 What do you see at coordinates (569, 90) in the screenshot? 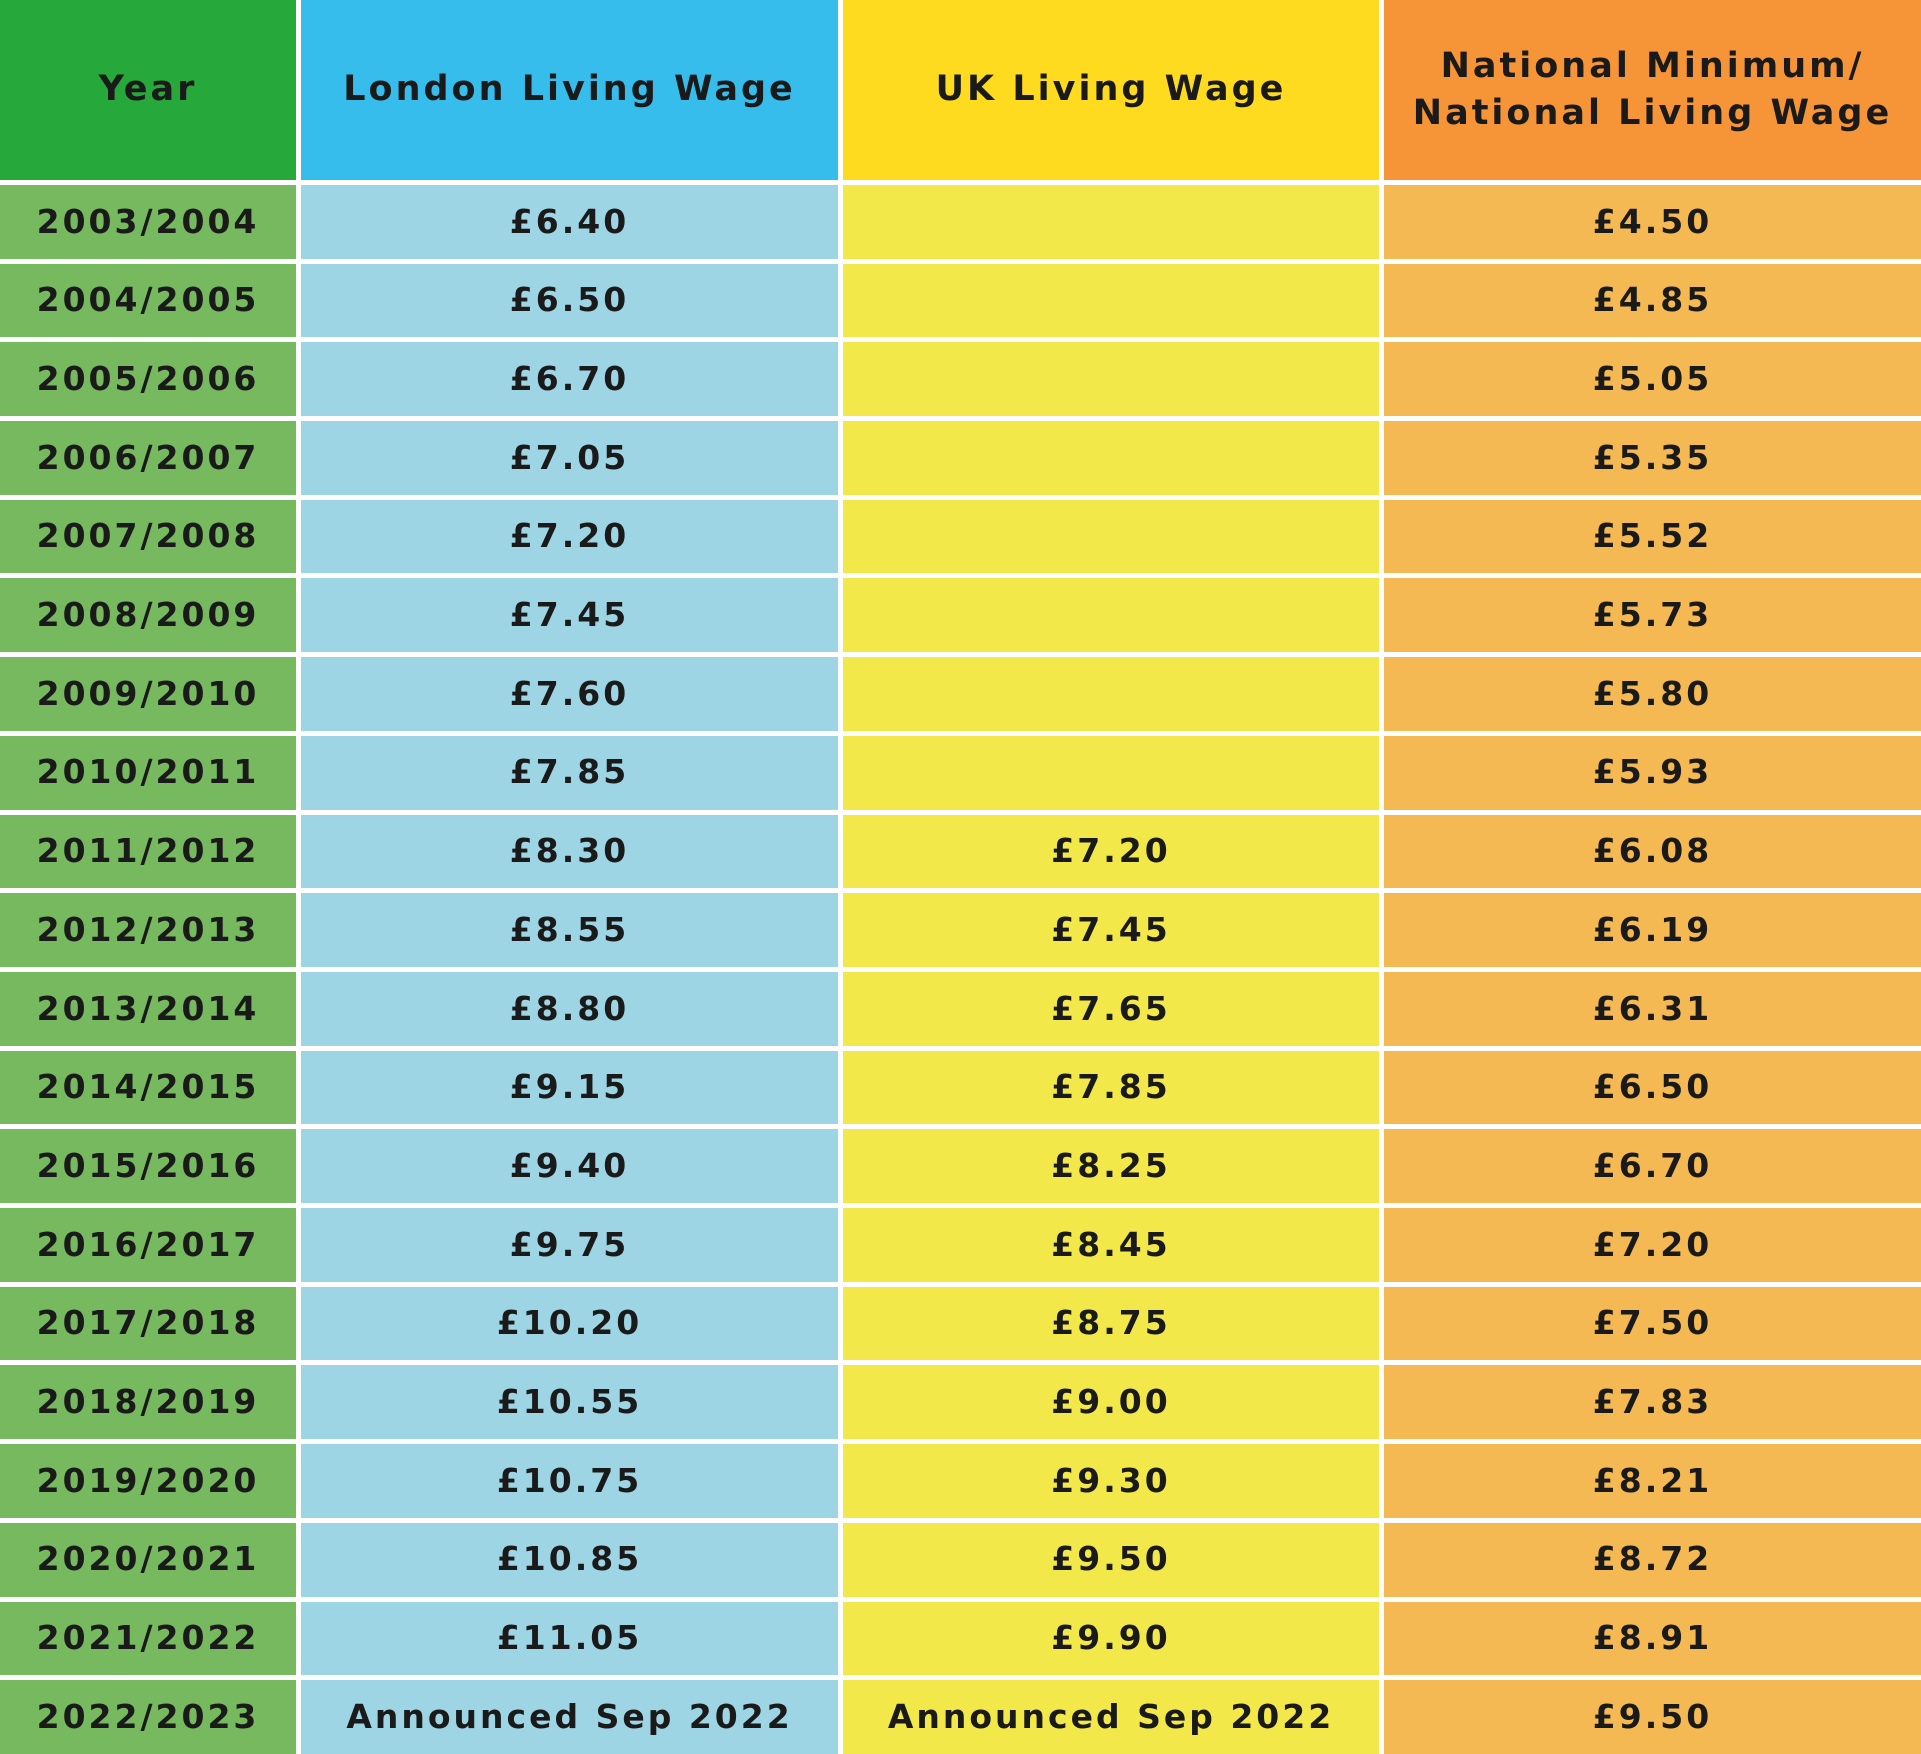
I see `header-cell: London Living Wage` at bounding box center [569, 90].